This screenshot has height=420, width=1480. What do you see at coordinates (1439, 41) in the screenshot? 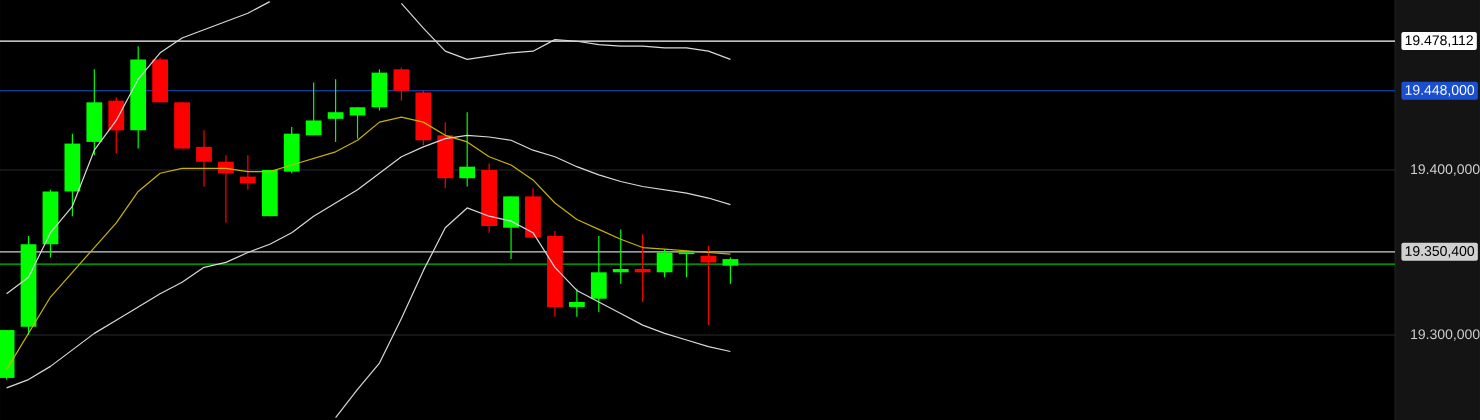
I see `ref-line-label: 19.478,112` at bounding box center [1439, 41].